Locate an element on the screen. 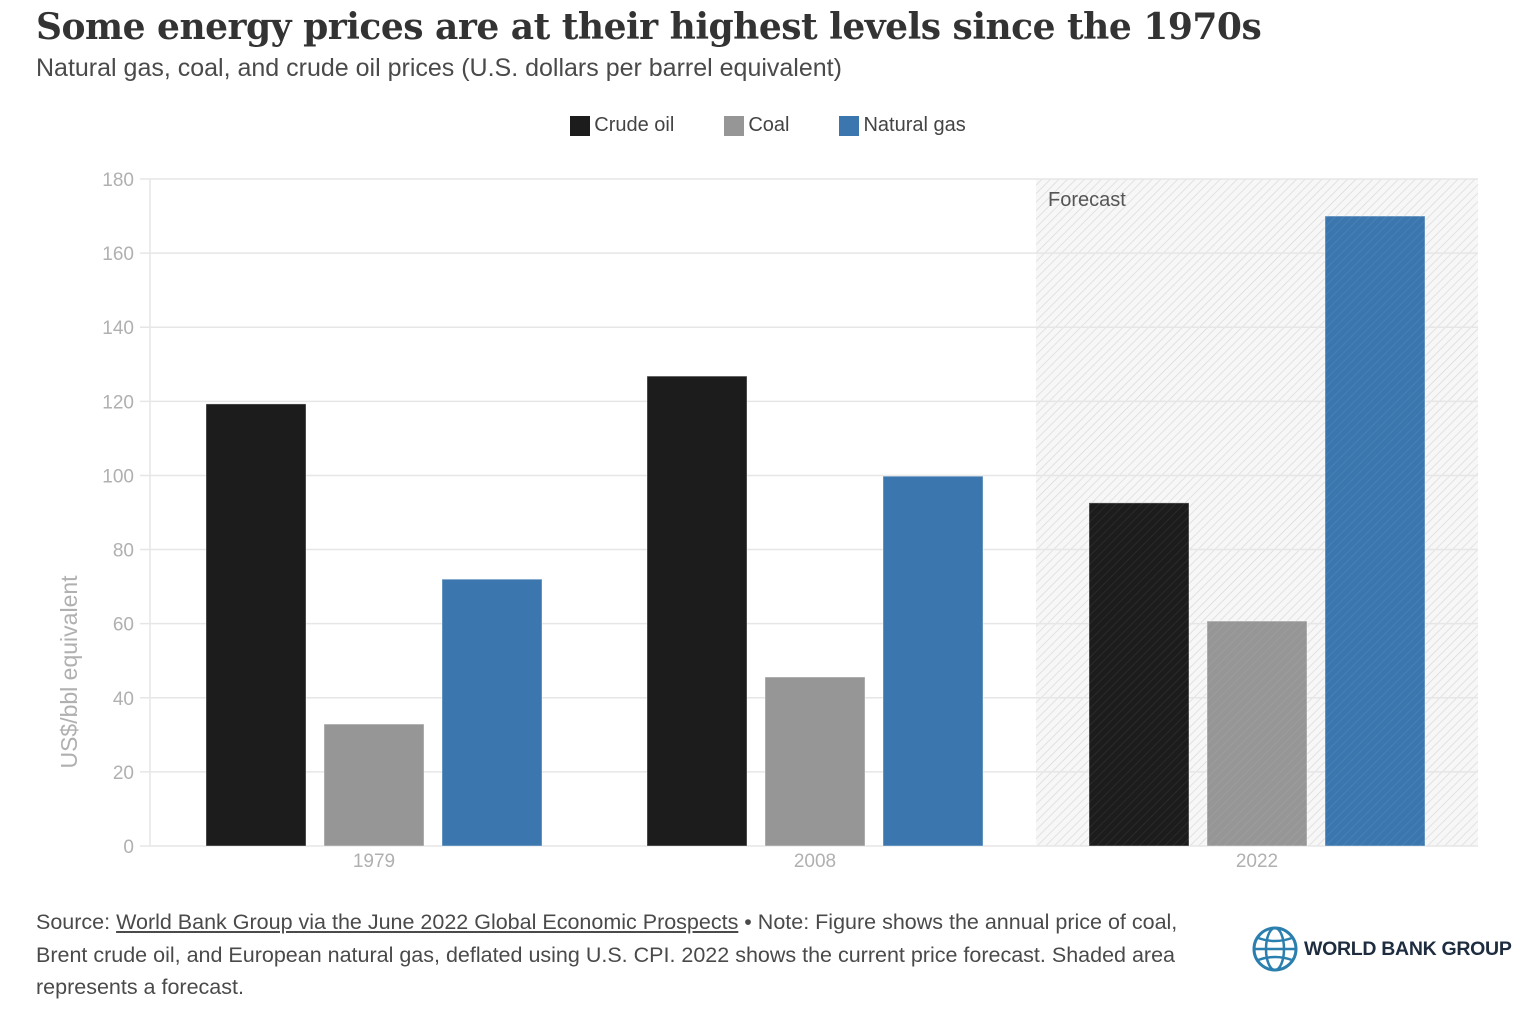  y-tick-label: 60 is located at coordinates (123, 625).